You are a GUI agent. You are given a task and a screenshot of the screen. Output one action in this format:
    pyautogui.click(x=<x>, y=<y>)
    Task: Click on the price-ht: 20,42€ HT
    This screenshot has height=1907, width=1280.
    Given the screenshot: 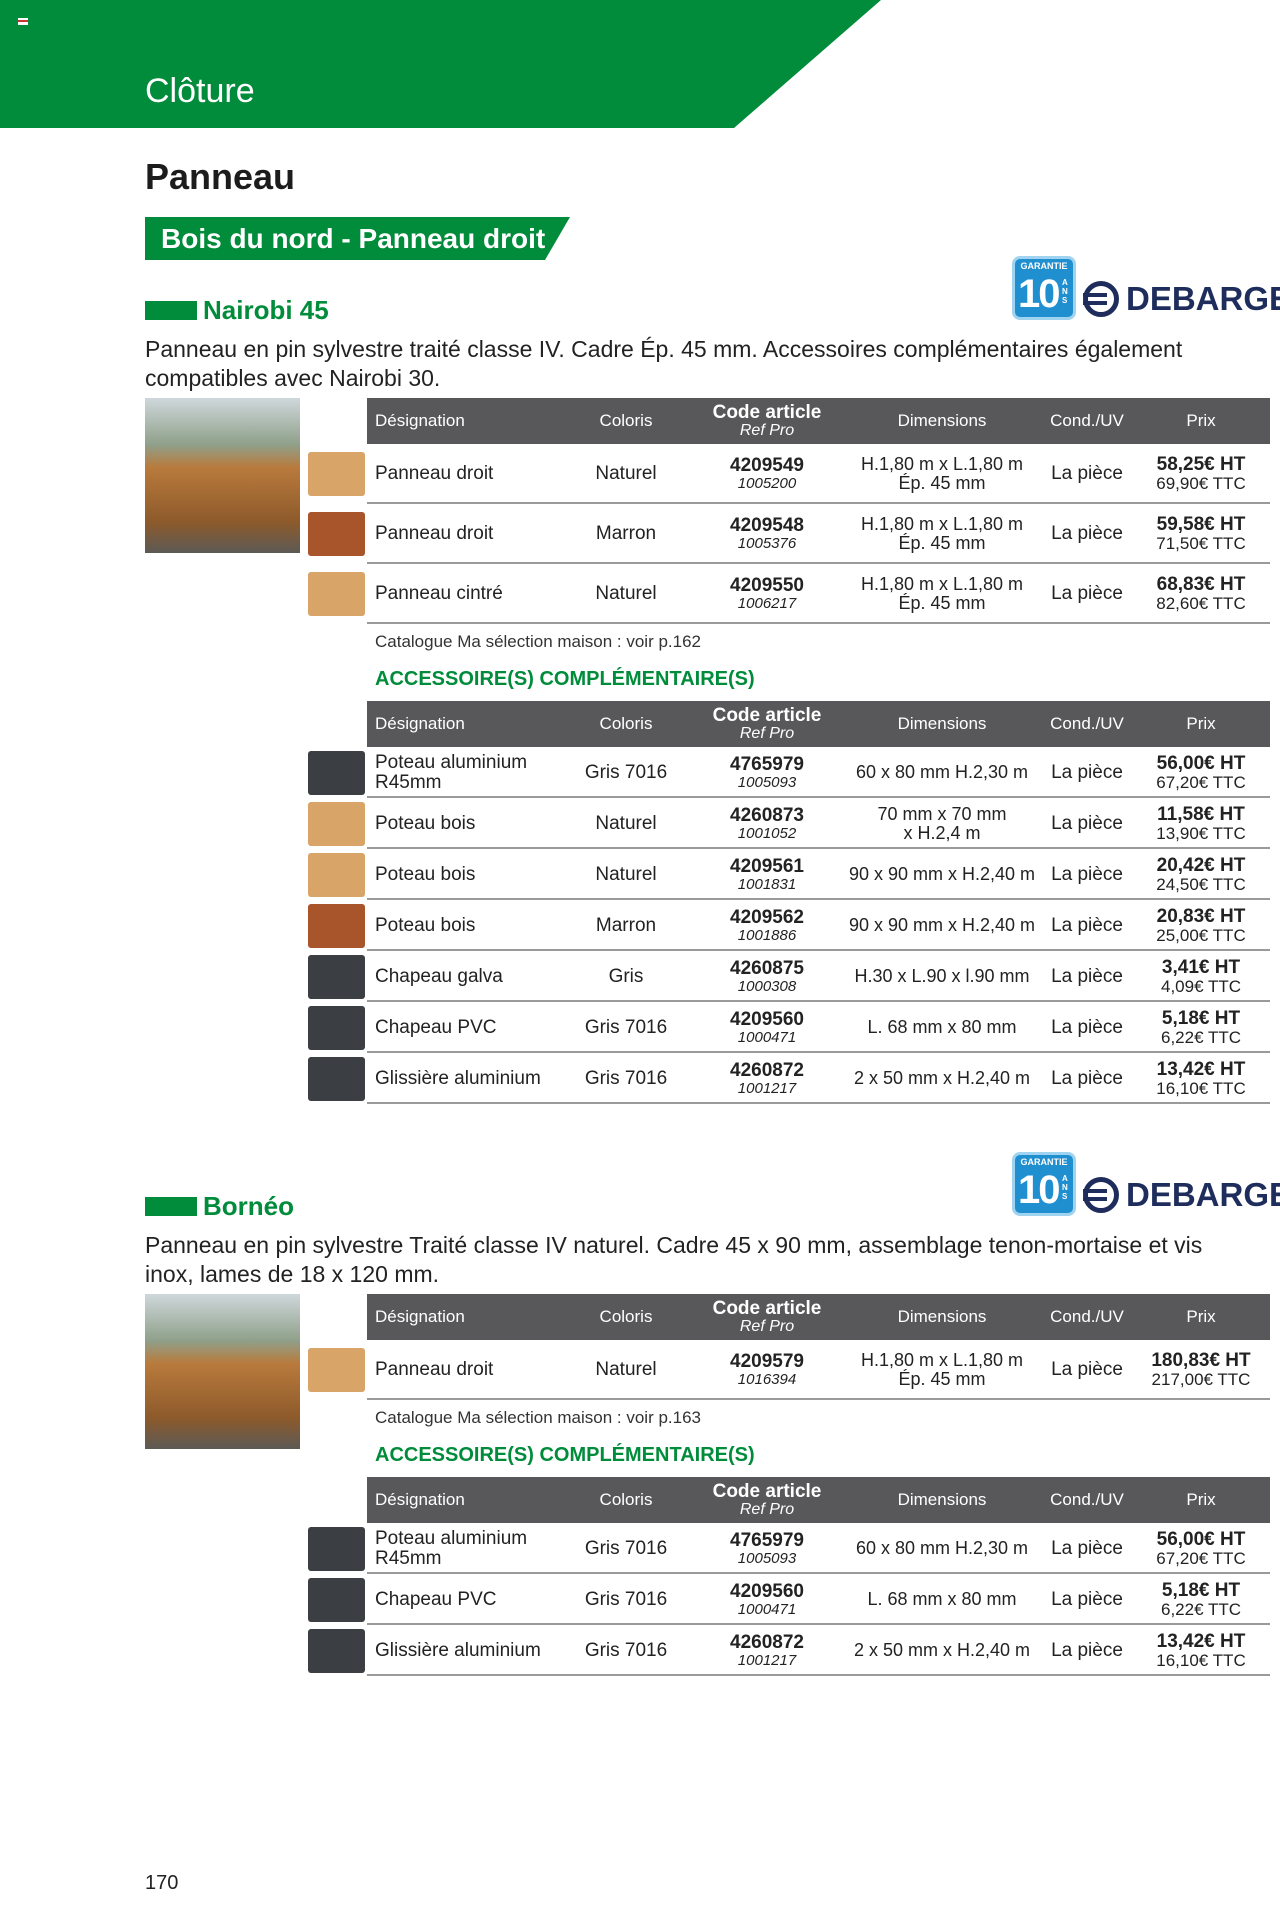 What is the action you would take?
    pyautogui.click(x=1201, y=865)
    